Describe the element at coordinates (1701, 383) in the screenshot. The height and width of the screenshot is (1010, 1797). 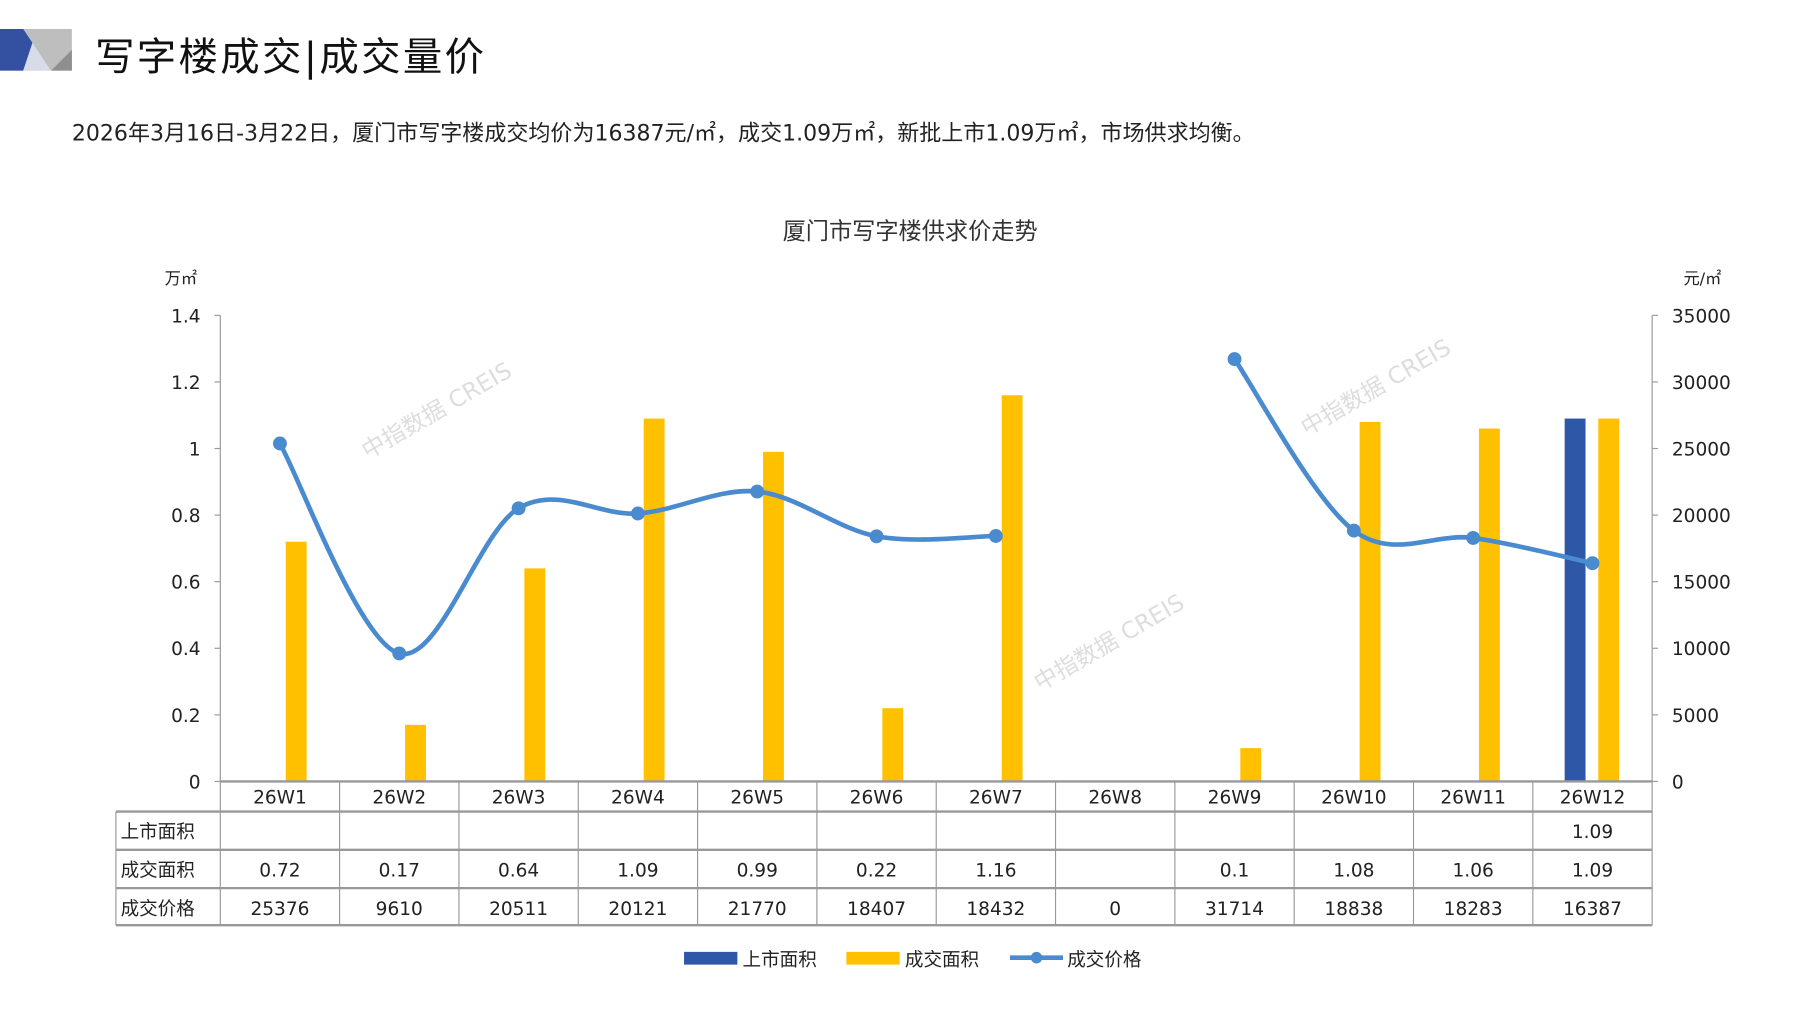
I see `right-tick-label: 30000` at that location.